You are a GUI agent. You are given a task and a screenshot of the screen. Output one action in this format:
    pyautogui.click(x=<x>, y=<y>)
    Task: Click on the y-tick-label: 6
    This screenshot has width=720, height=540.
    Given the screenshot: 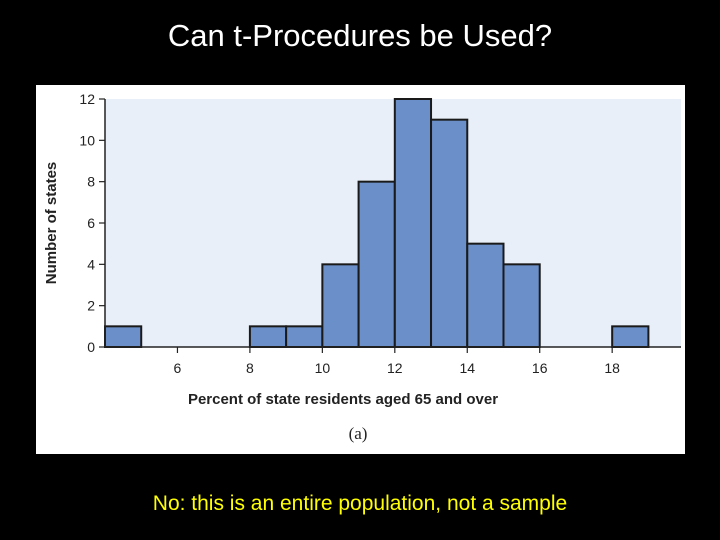 What is the action you would take?
    pyautogui.click(x=91, y=223)
    